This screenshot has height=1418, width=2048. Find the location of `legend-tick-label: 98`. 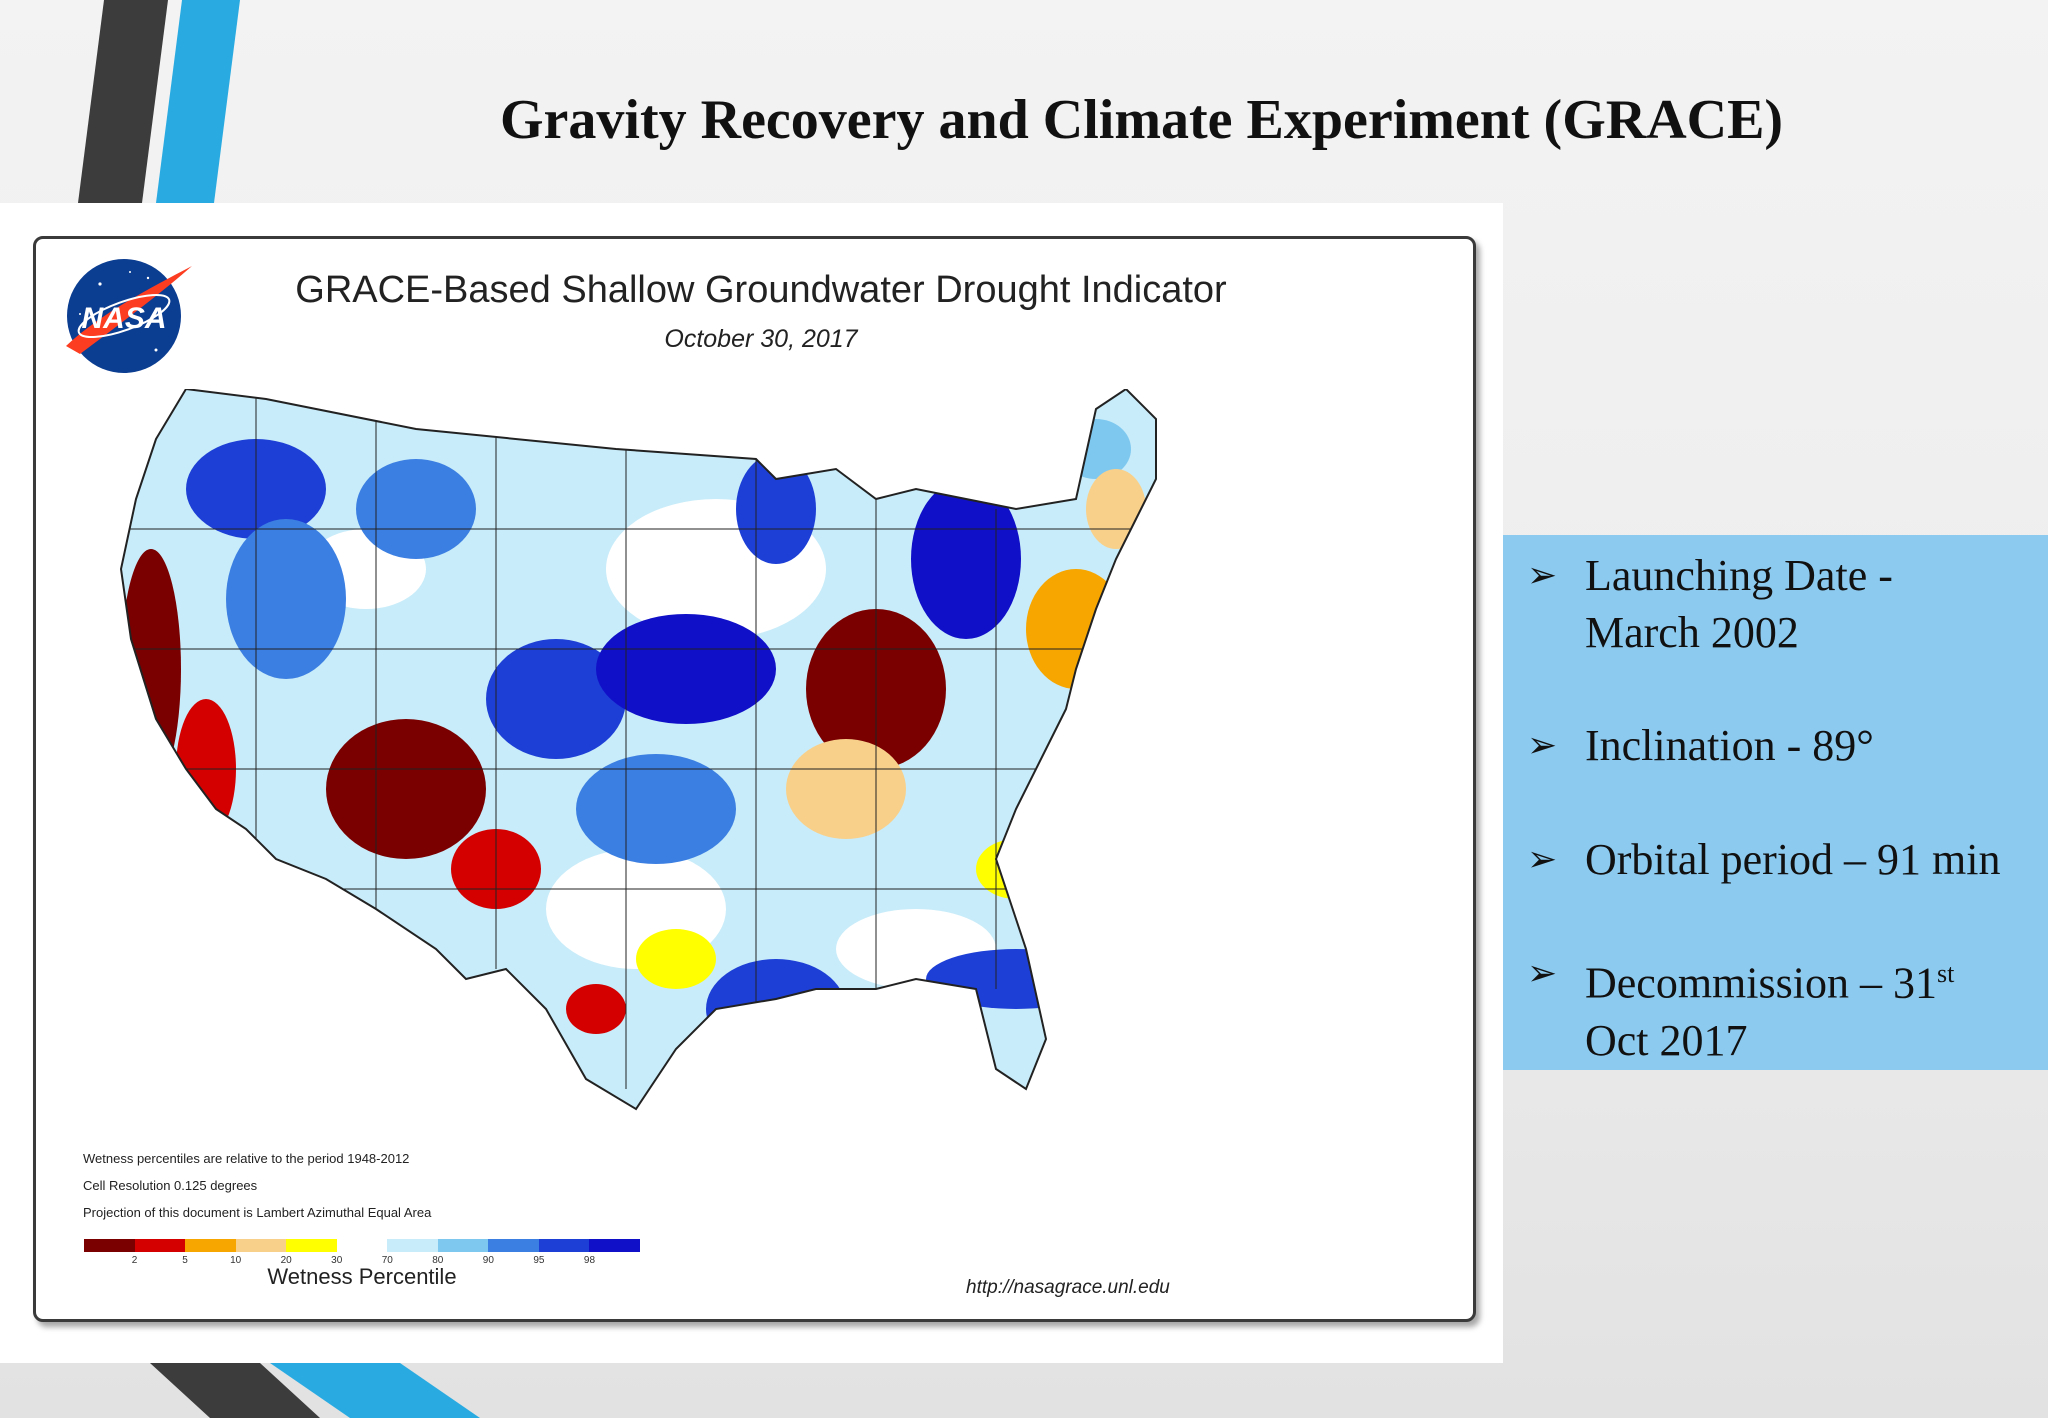

legend-tick-label: 98 is located at coordinates (589, 1260).